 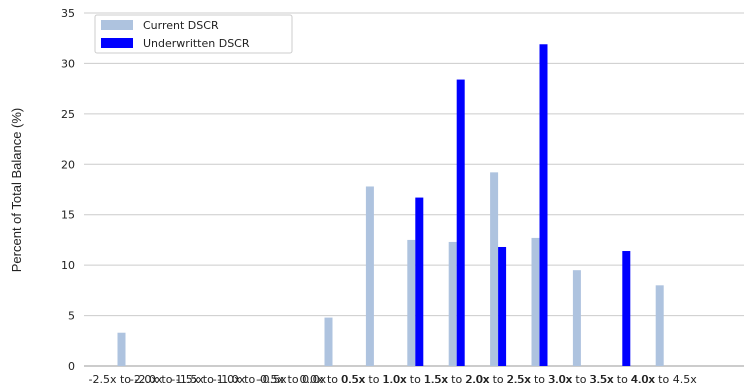 What do you see at coordinates (581, 379) in the screenshot?
I see `x-tick-label: 3.0x to 3.5x` at bounding box center [581, 379].